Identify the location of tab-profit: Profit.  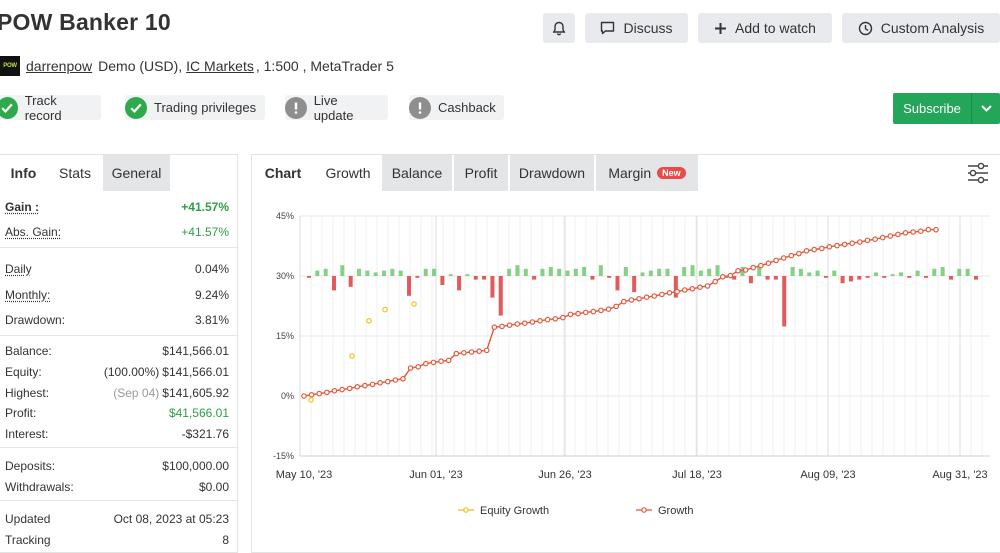
(481, 173).